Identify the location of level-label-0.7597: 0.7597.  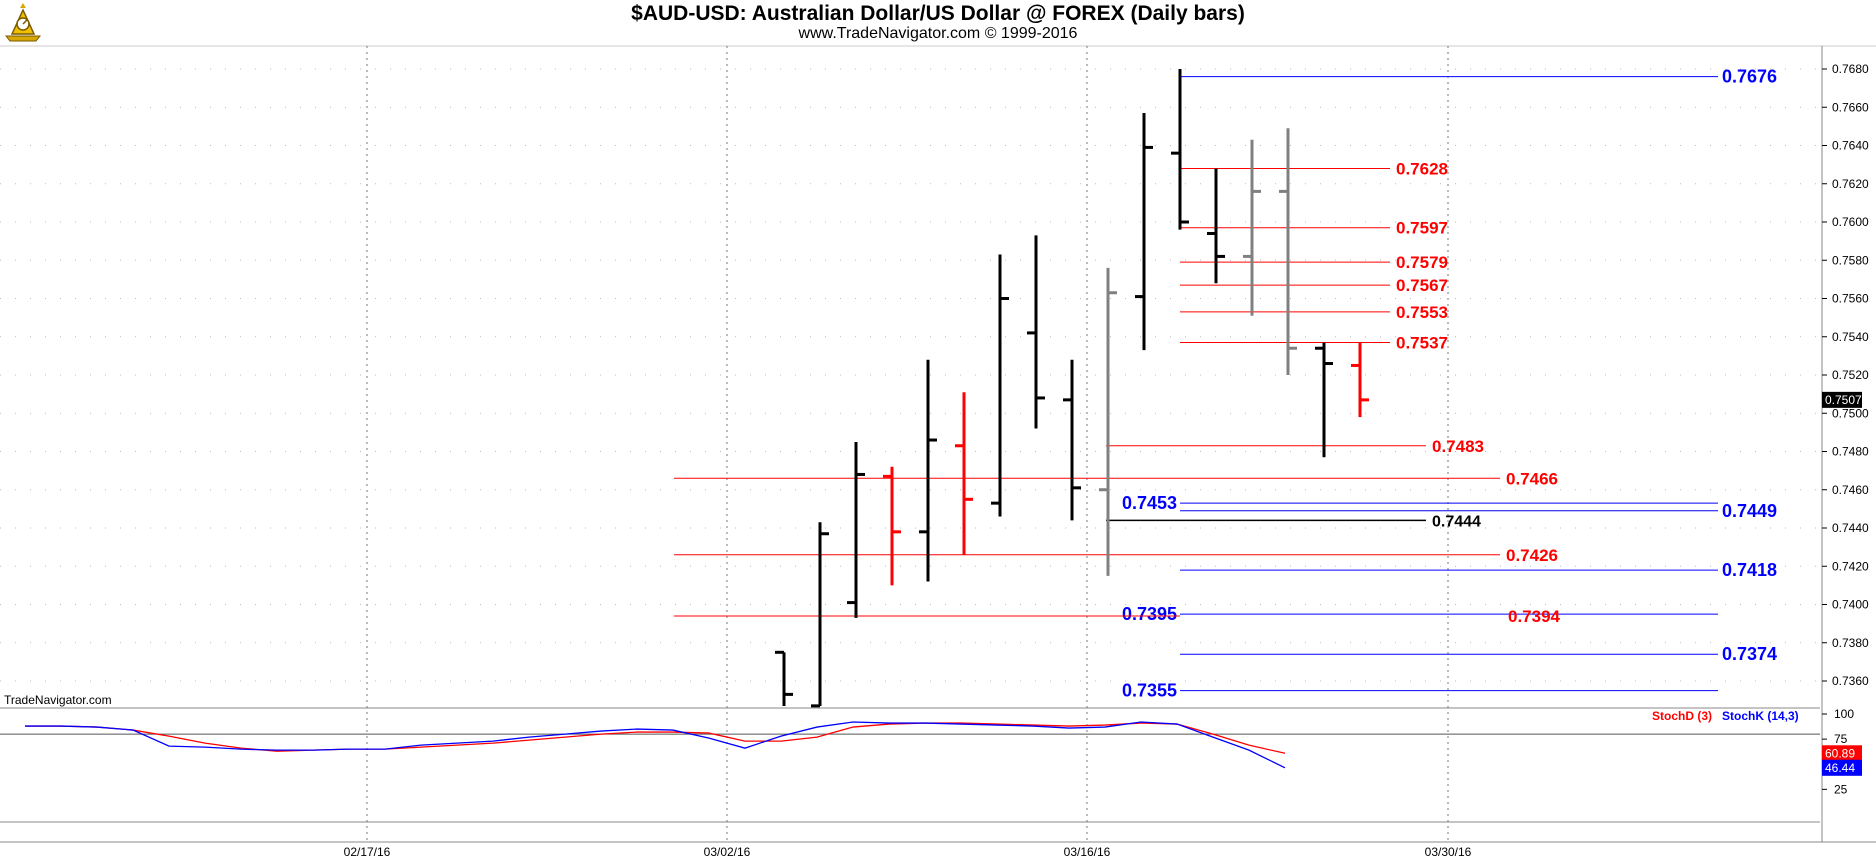
(1422, 228).